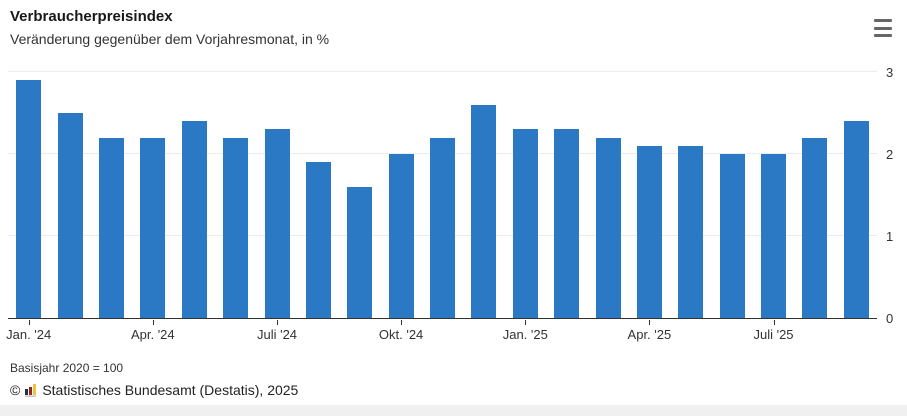 The width and height of the screenshot is (907, 416). What do you see at coordinates (277, 334) in the screenshot?
I see `x-axis-tick-label: Juli '24` at bounding box center [277, 334].